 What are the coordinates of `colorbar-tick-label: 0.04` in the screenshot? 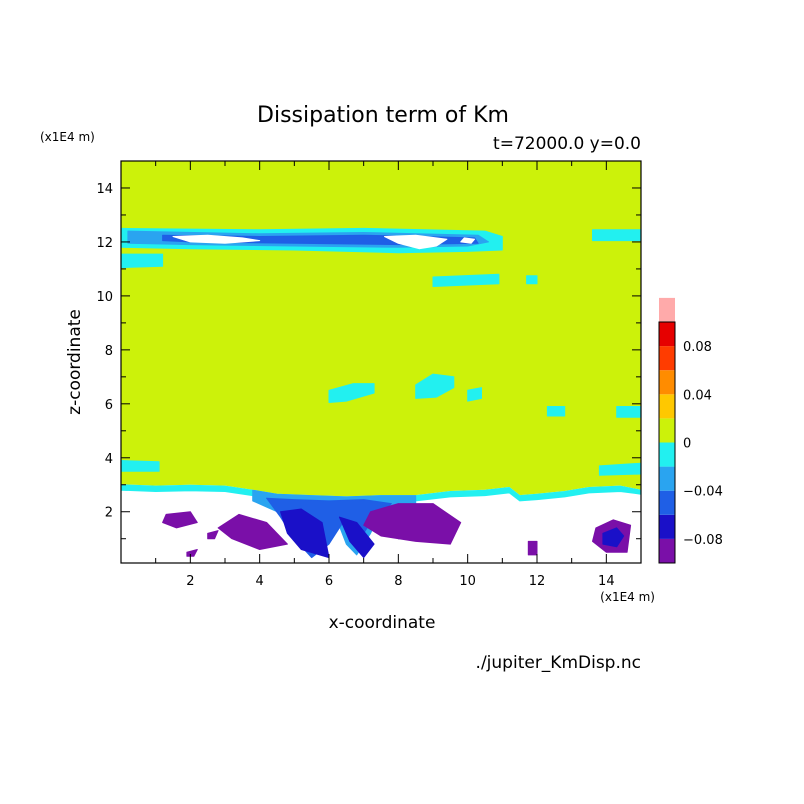 It's located at (697, 395).